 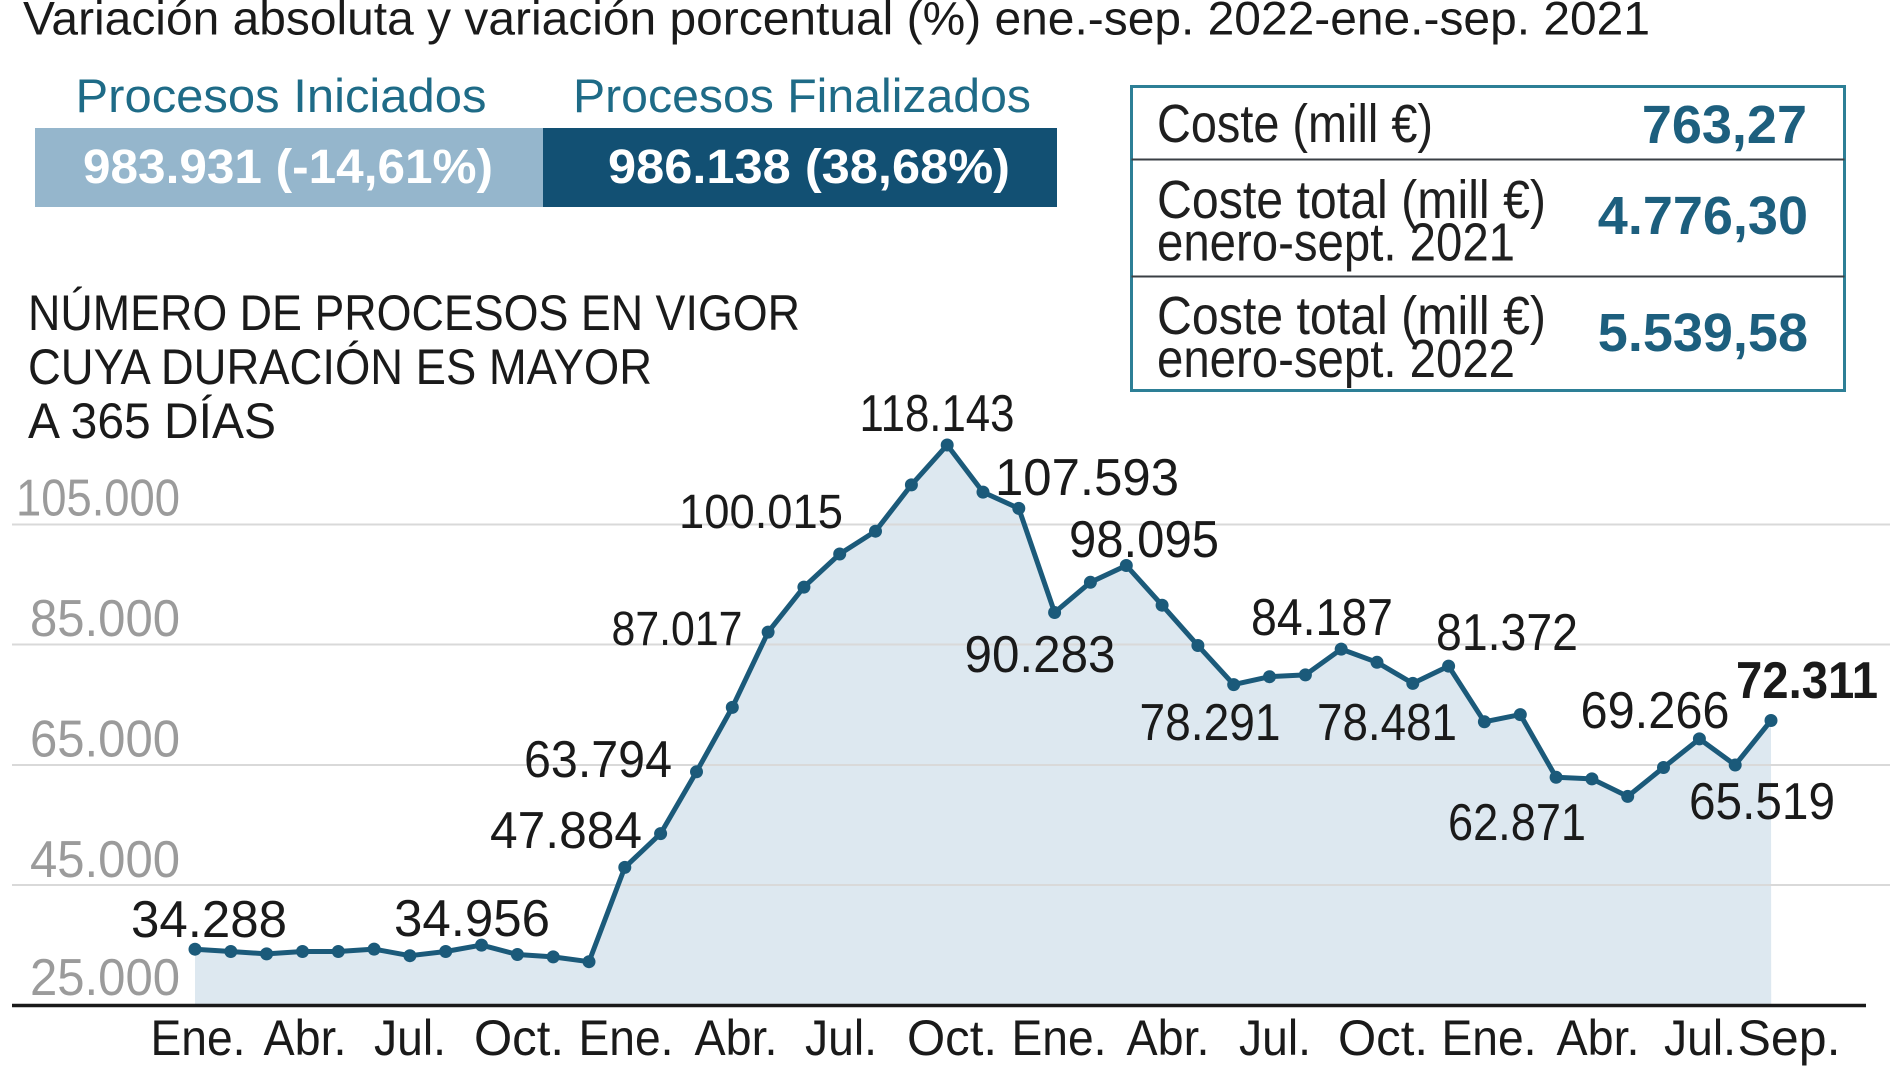 I want to click on svg-text: 45.000, so click(x=105, y=860).